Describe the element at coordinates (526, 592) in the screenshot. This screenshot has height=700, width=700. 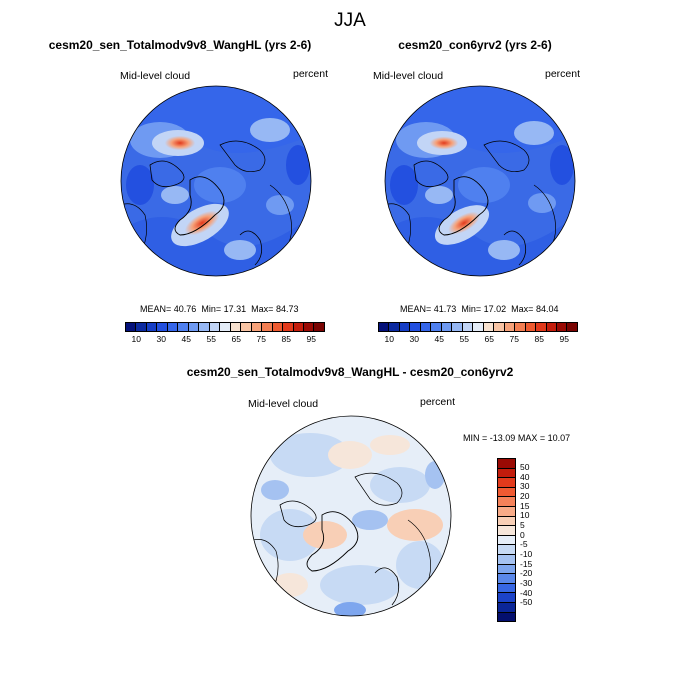
I see `colorbar-tick-label: -40` at that location.